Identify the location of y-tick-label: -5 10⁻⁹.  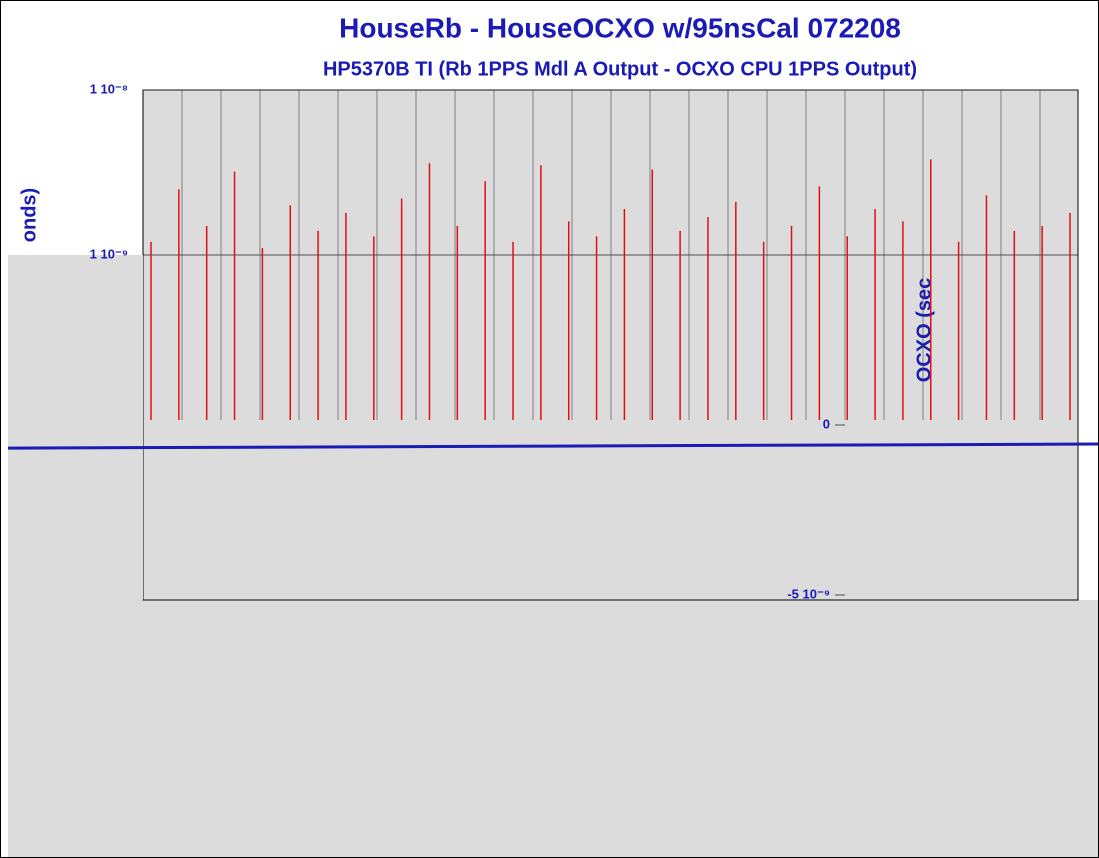
(808, 593).